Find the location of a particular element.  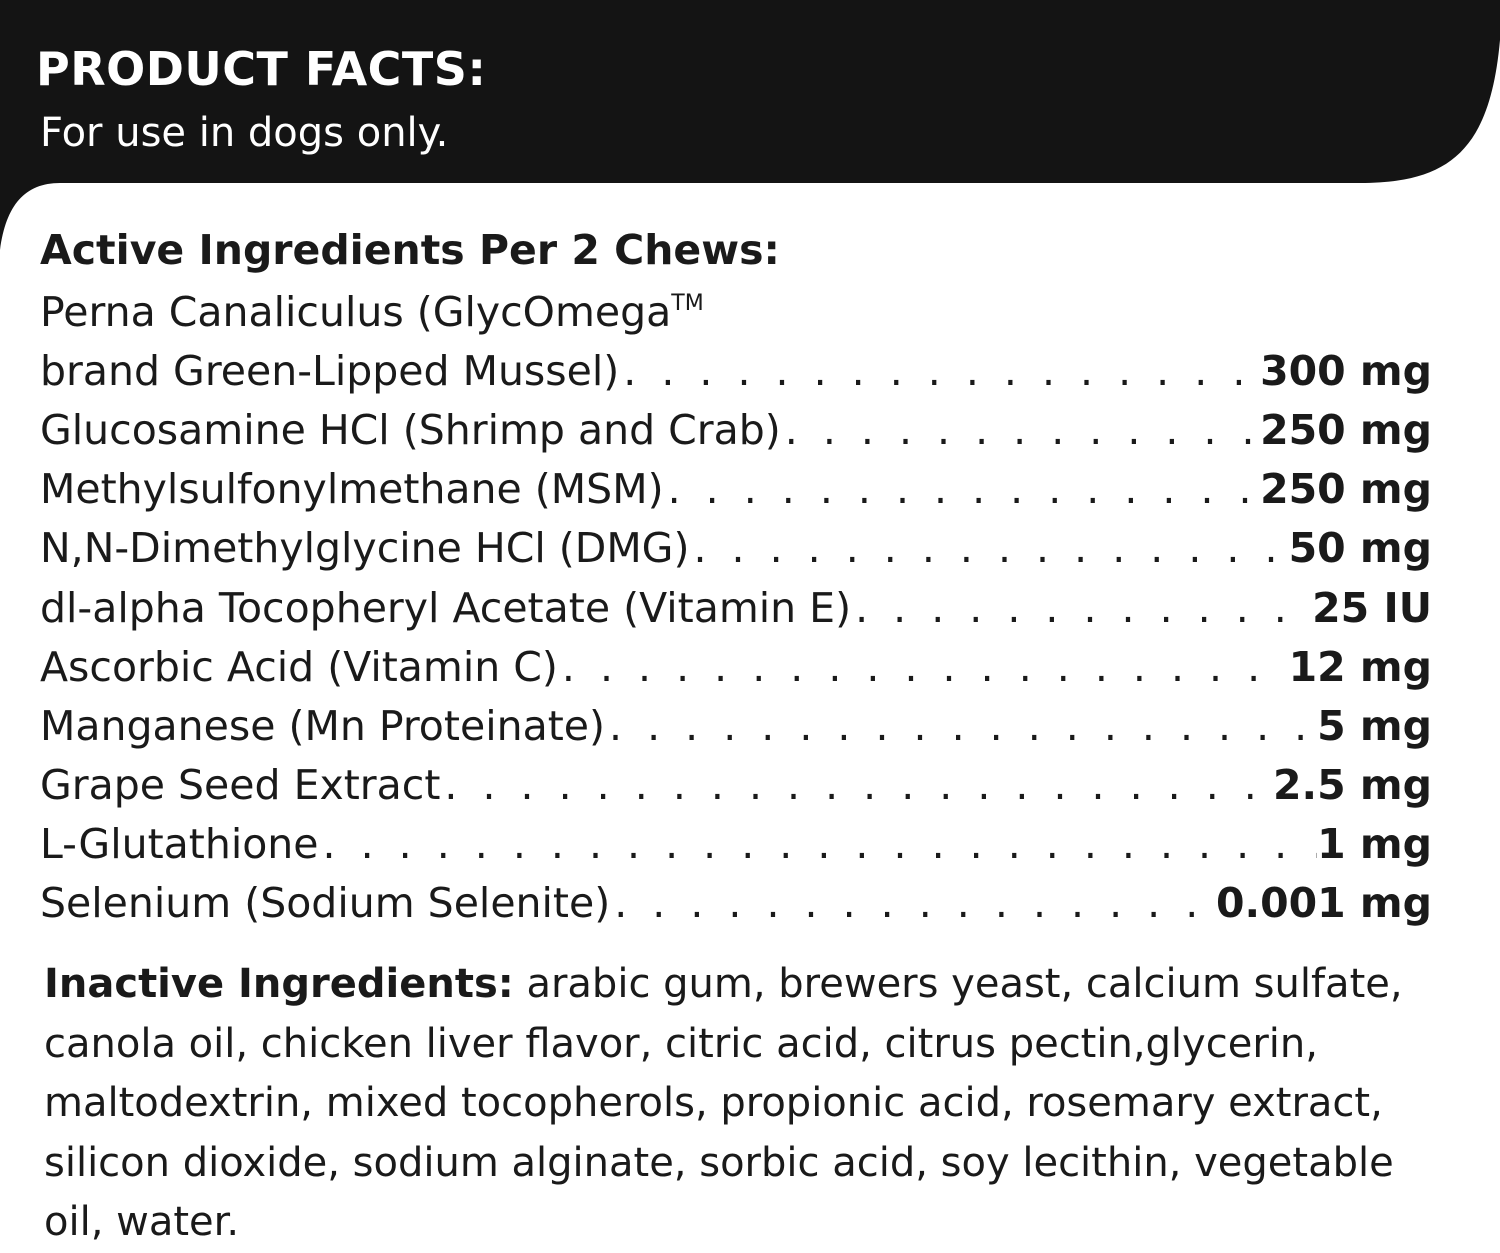

ingredient-amount: 12 mg is located at coordinates (1360, 666).